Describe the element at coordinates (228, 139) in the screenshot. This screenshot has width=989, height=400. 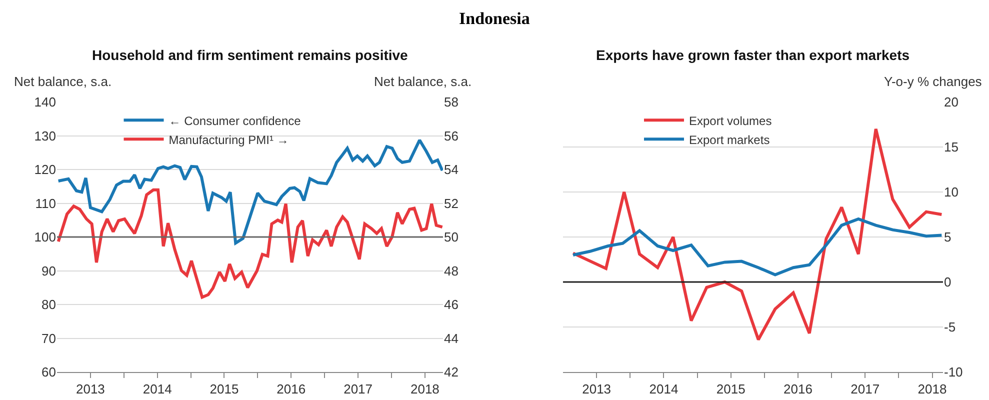
I see `legend-label: Manufacturing PMI¹ →` at that location.